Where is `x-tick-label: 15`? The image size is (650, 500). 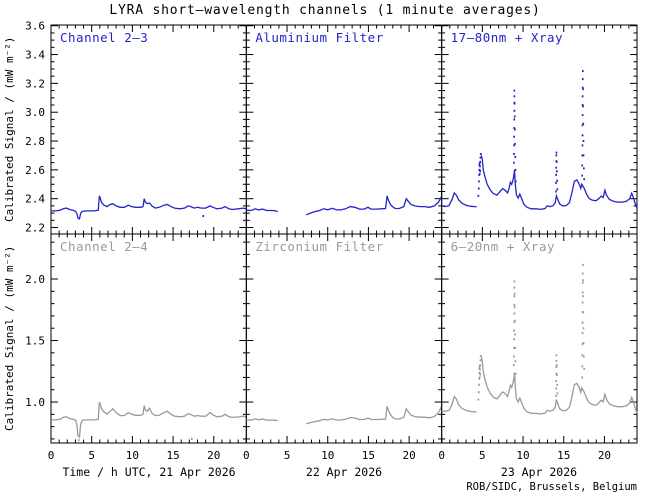
x-tick-label: 15 is located at coordinates (172, 455).